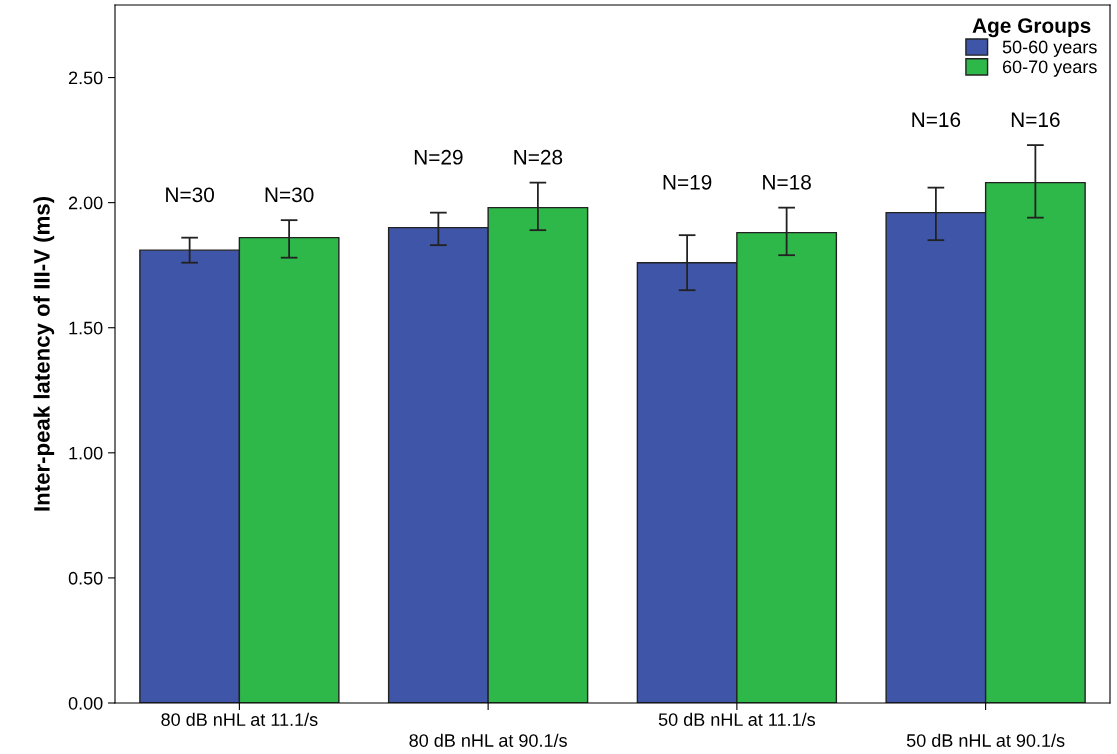 This screenshot has height=754, width=1117. I want to click on x-tick-label: 50 dB nHL at 90.1/s, so click(985, 740).